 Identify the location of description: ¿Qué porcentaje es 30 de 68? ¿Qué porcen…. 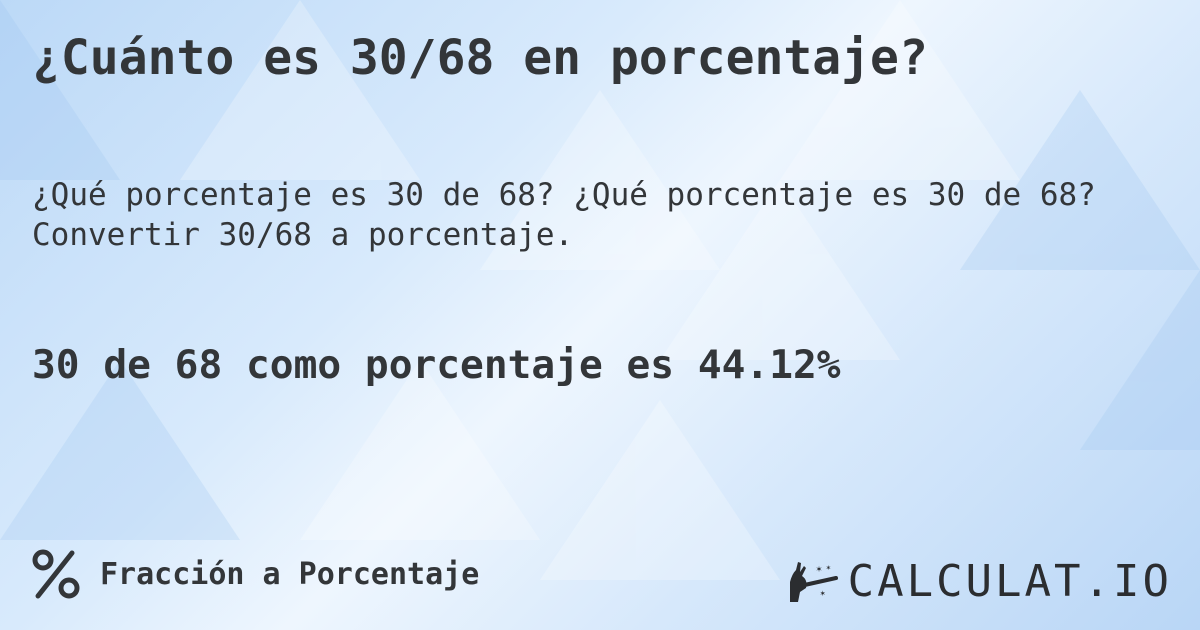
(564, 215).